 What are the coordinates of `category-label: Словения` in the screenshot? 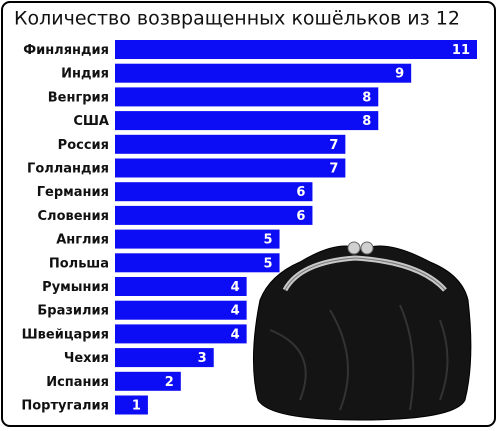 It's located at (73, 216).